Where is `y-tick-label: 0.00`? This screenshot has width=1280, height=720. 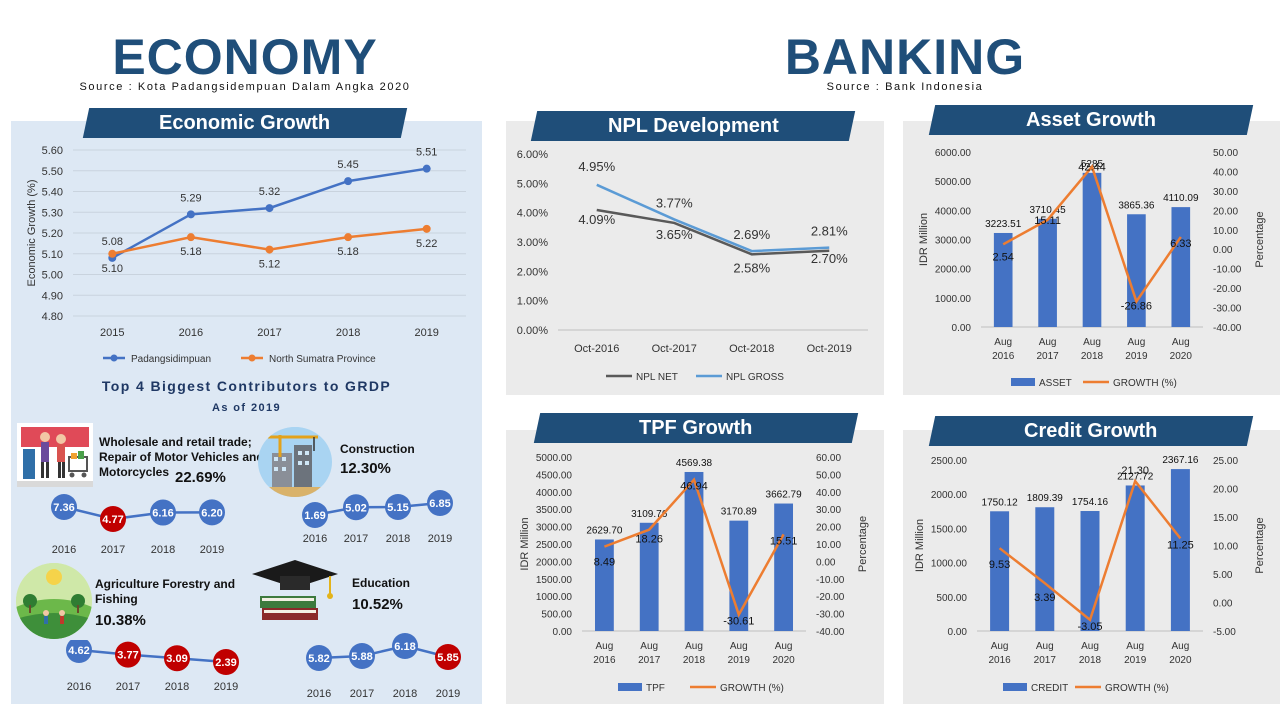 y-tick-label: 0.00 is located at coordinates (958, 632).